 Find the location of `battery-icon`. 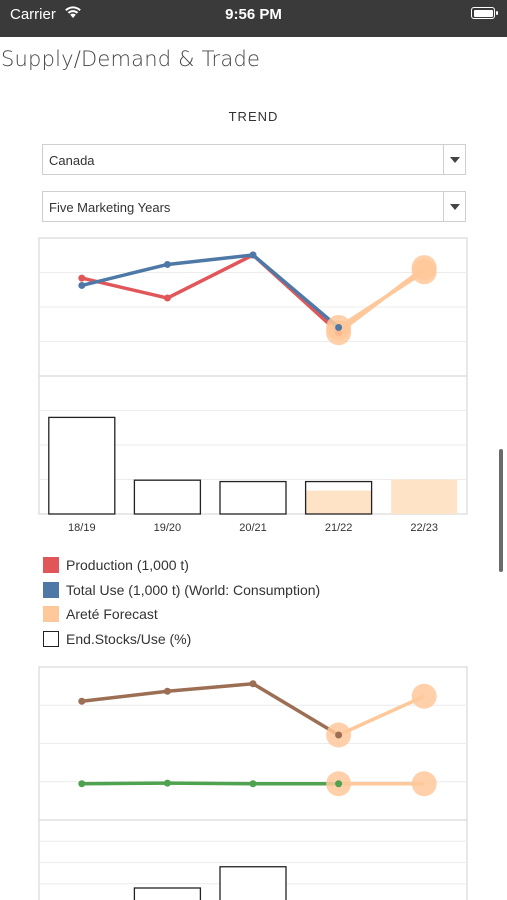

battery-icon is located at coordinates (484, 13).